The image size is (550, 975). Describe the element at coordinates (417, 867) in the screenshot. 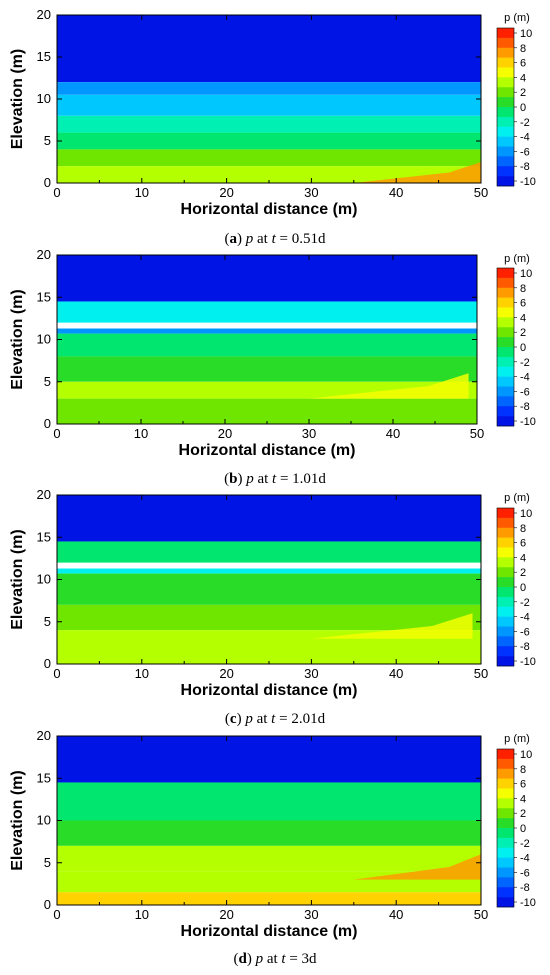

I see `contour-feature` at that location.